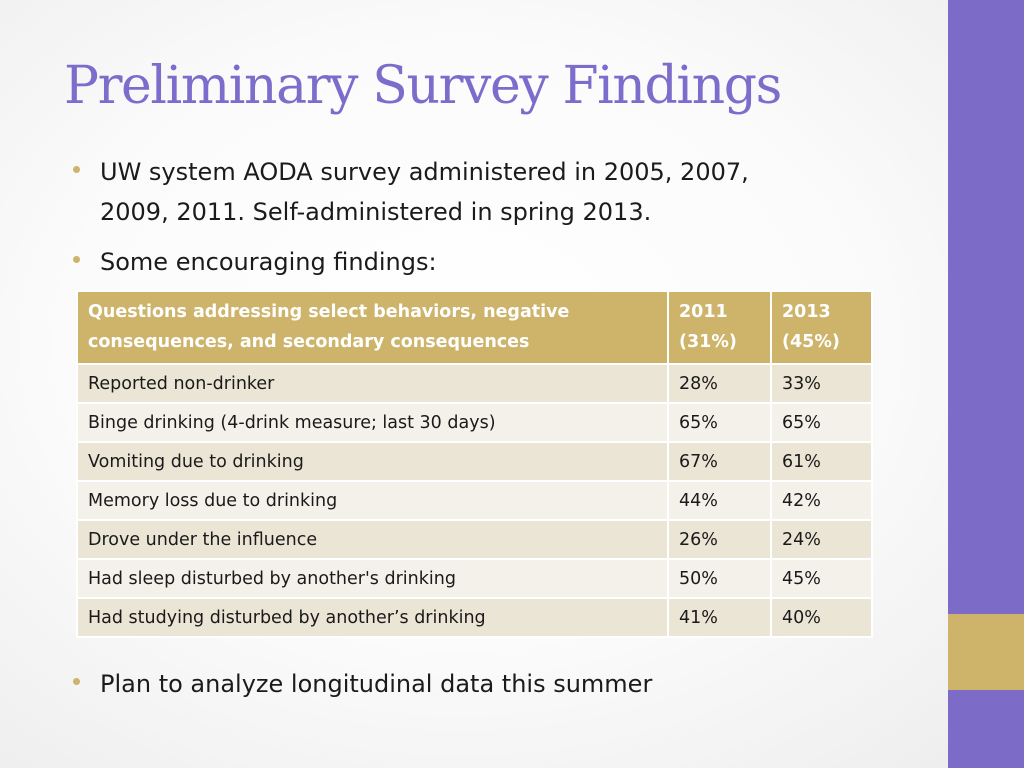 The height and width of the screenshot is (768, 1024). Describe the element at coordinates (309, 342) in the screenshot. I see `header-questions-line2: consequences, and secondary consequences` at that location.